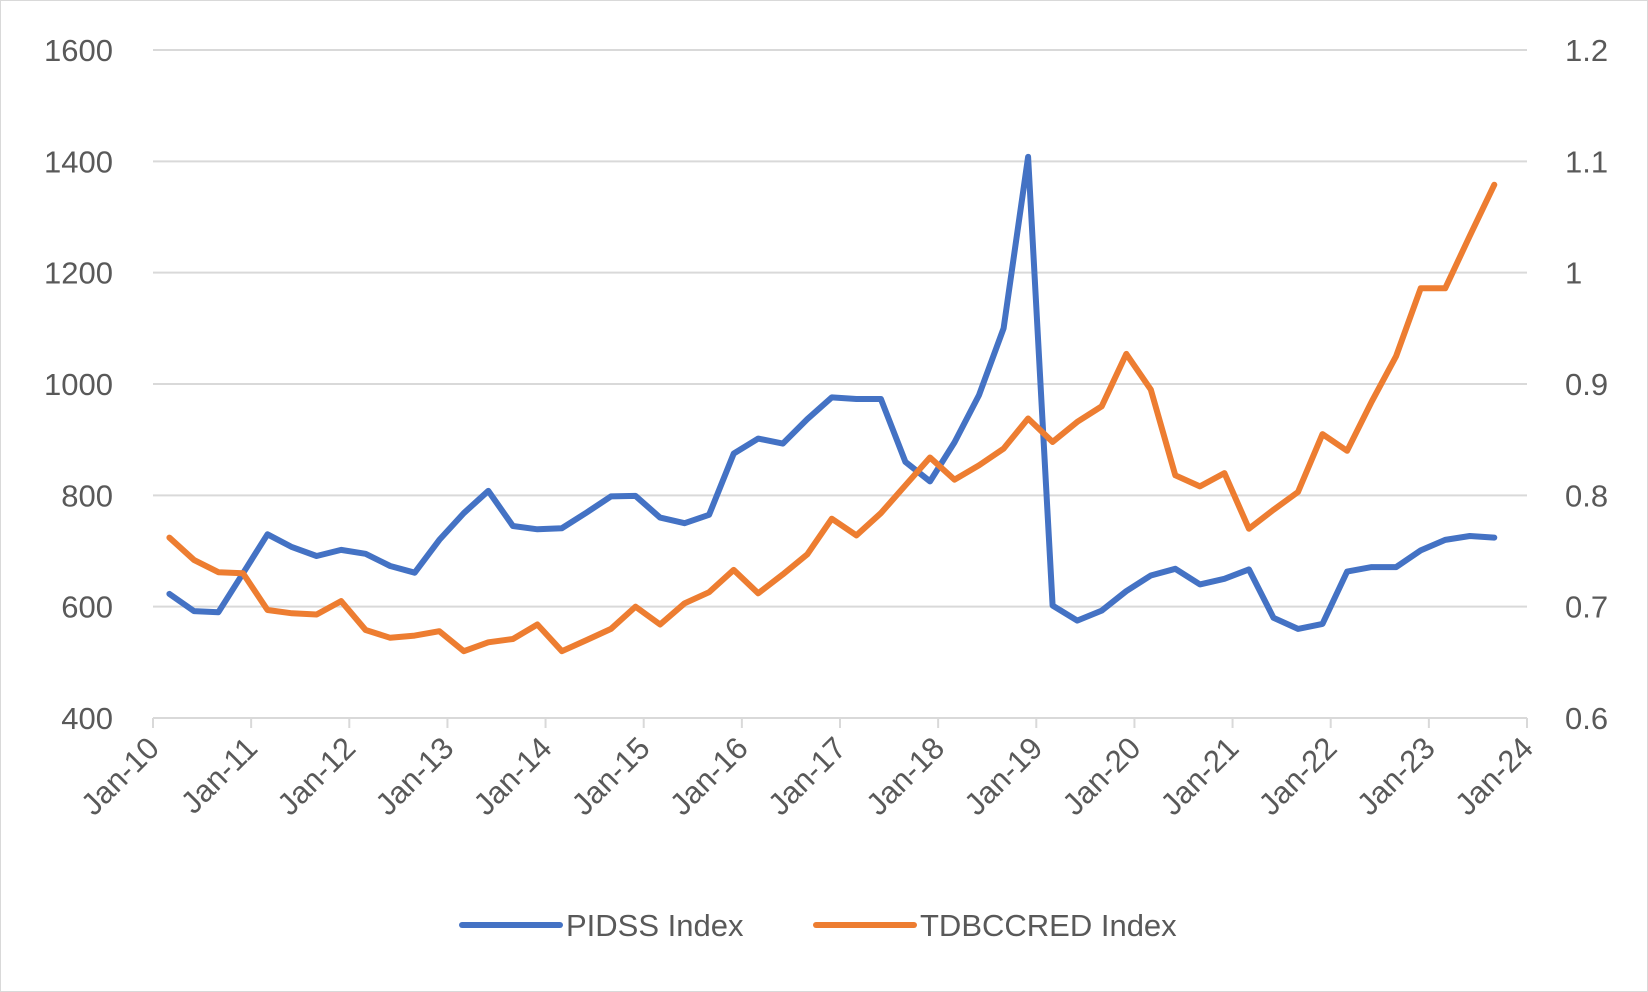 The height and width of the screenshot is (992, 1648). I want to click on left-axis-tick-labels: 400 600 800 1000 1200 1400 1600, so click(78, 384).